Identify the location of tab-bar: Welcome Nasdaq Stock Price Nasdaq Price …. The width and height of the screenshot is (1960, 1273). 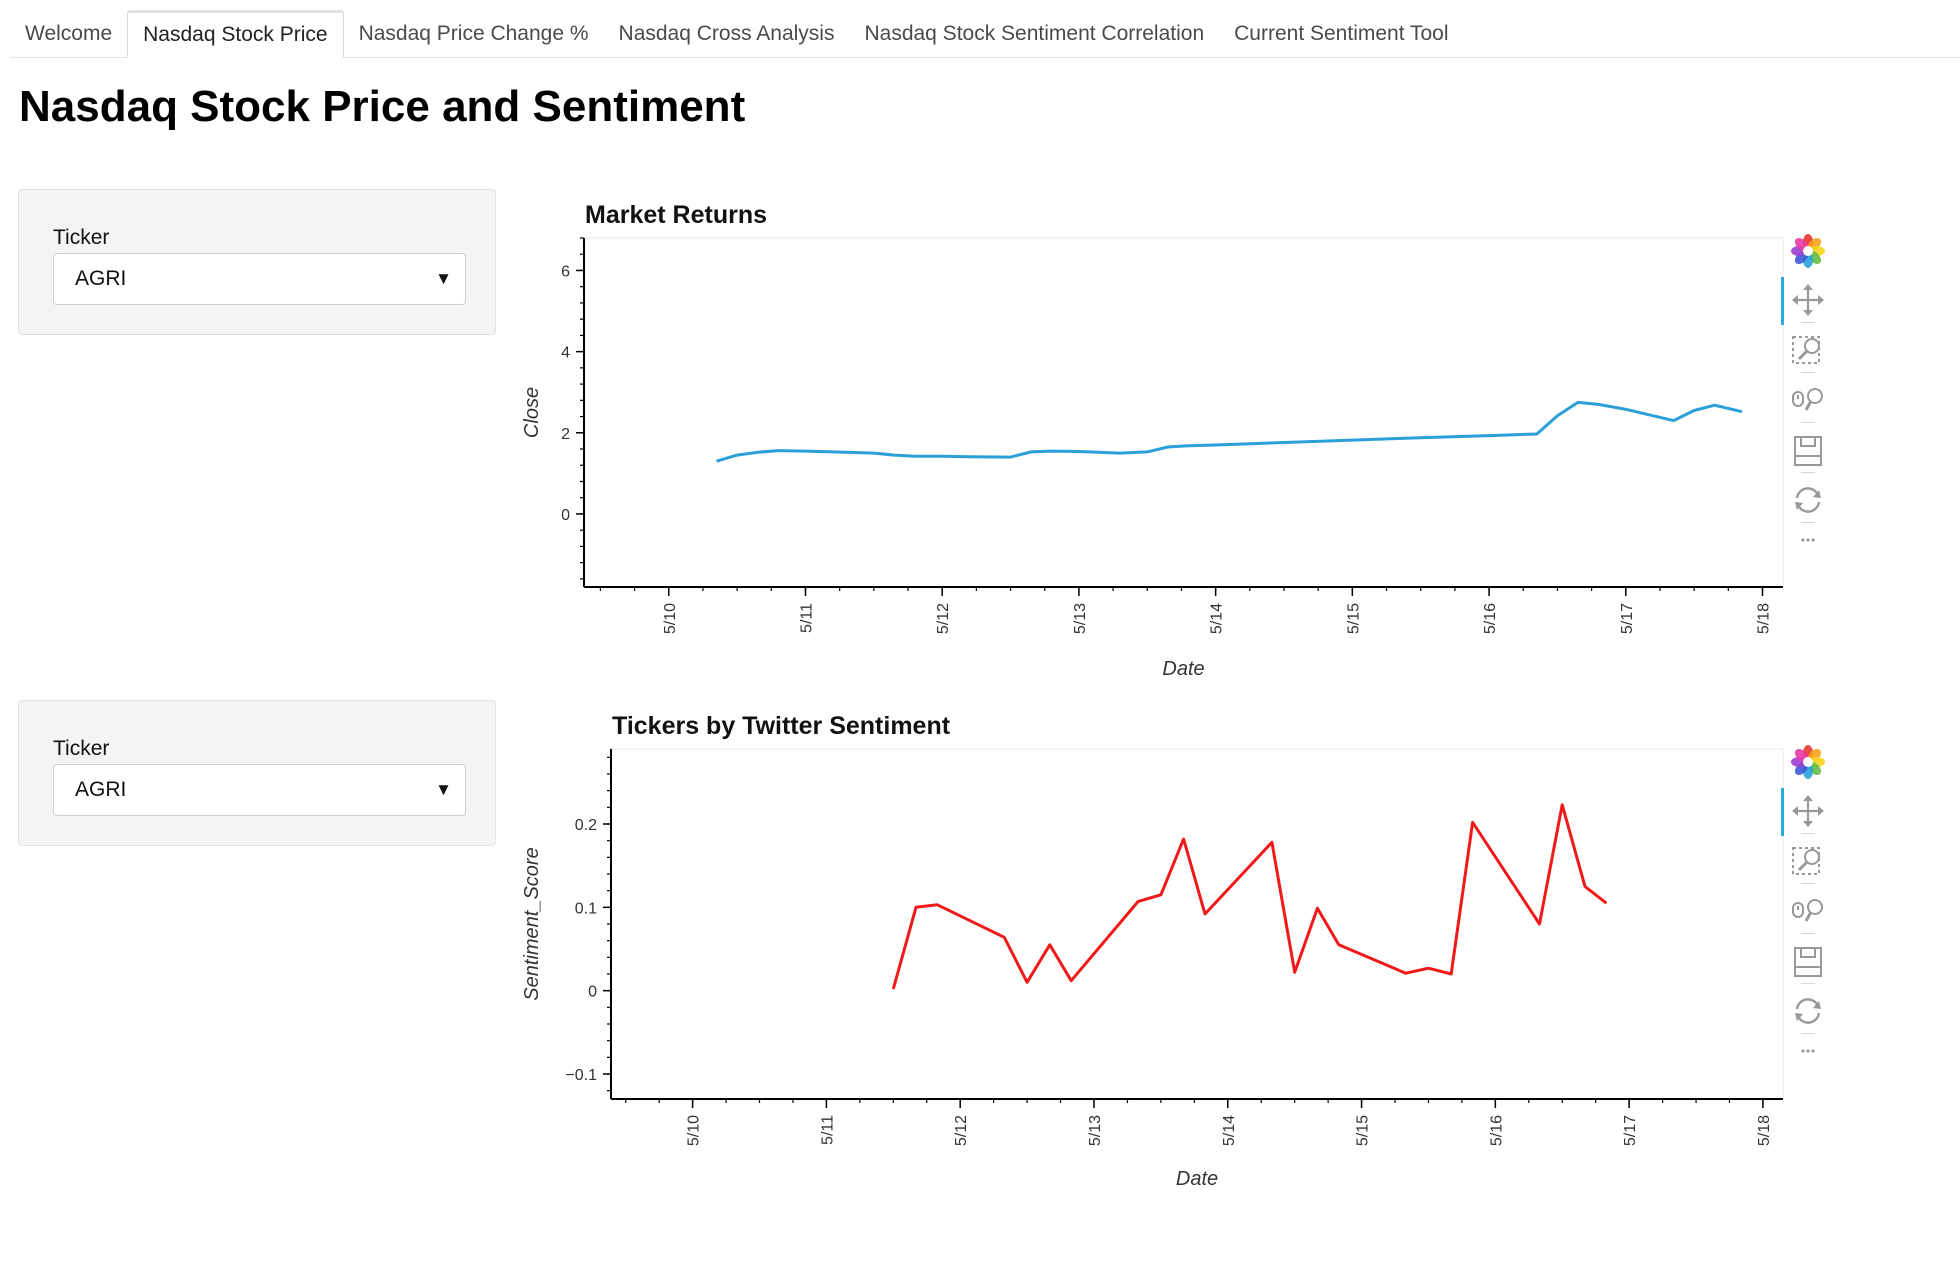
(985, 33).